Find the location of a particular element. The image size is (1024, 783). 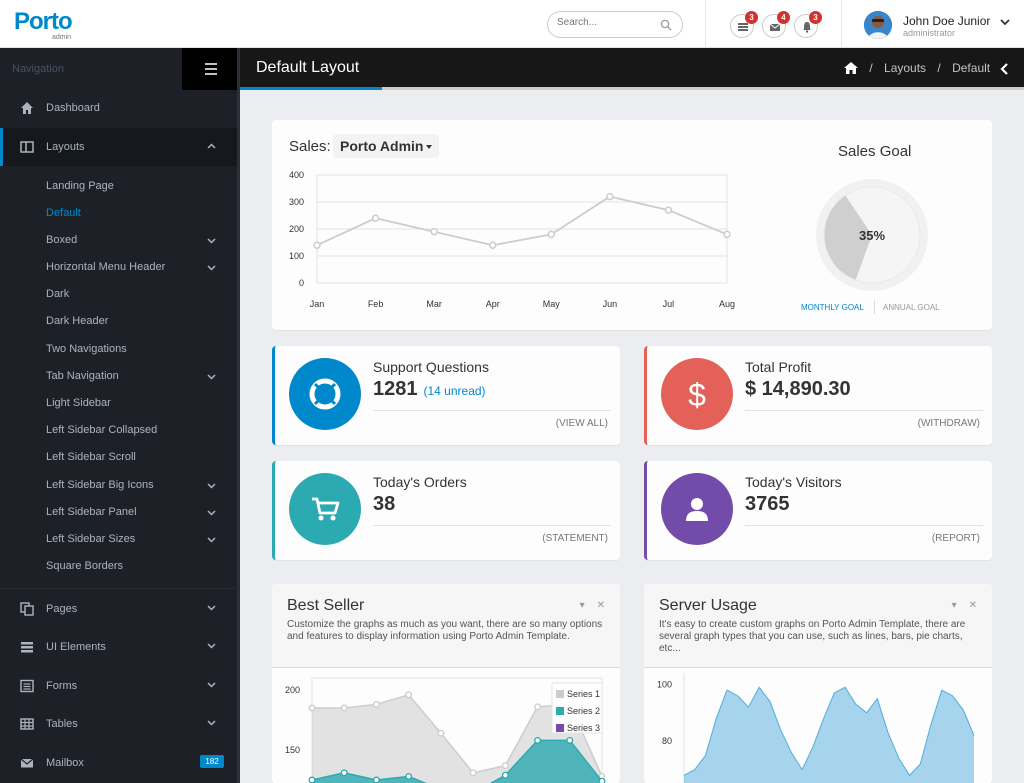

sales-dropdown-value: Porto Admin is located at coordinates (382, 146).